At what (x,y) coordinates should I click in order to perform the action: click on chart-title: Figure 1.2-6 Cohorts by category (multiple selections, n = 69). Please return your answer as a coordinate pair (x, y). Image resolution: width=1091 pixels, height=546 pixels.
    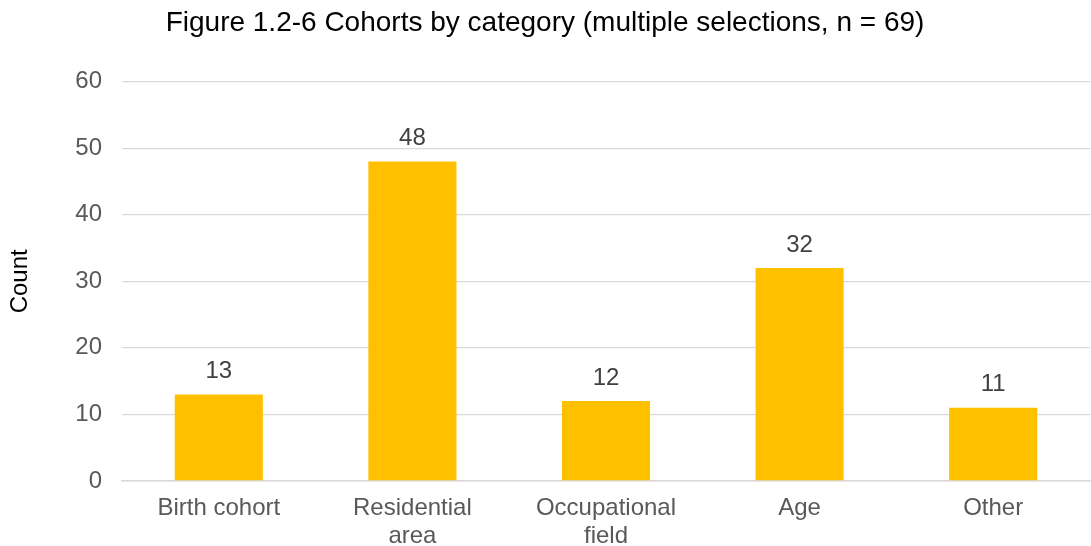
    Looking at the image, I should click on (545, 21).